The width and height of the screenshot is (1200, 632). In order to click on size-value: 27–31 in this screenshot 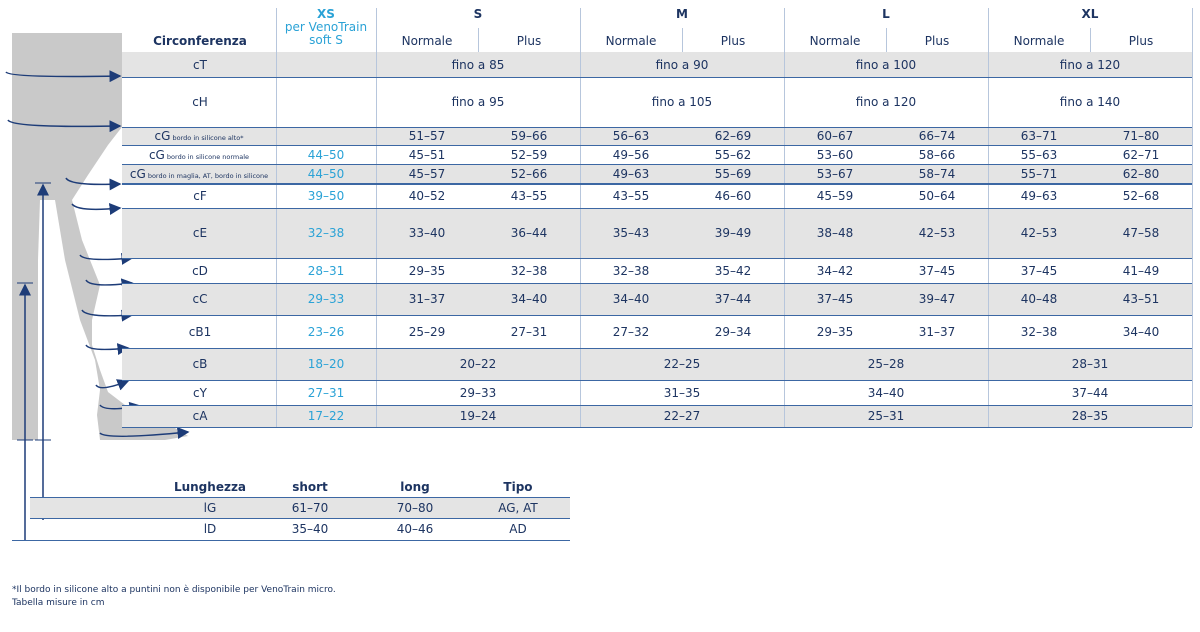, I will do `click(529, 331)`.